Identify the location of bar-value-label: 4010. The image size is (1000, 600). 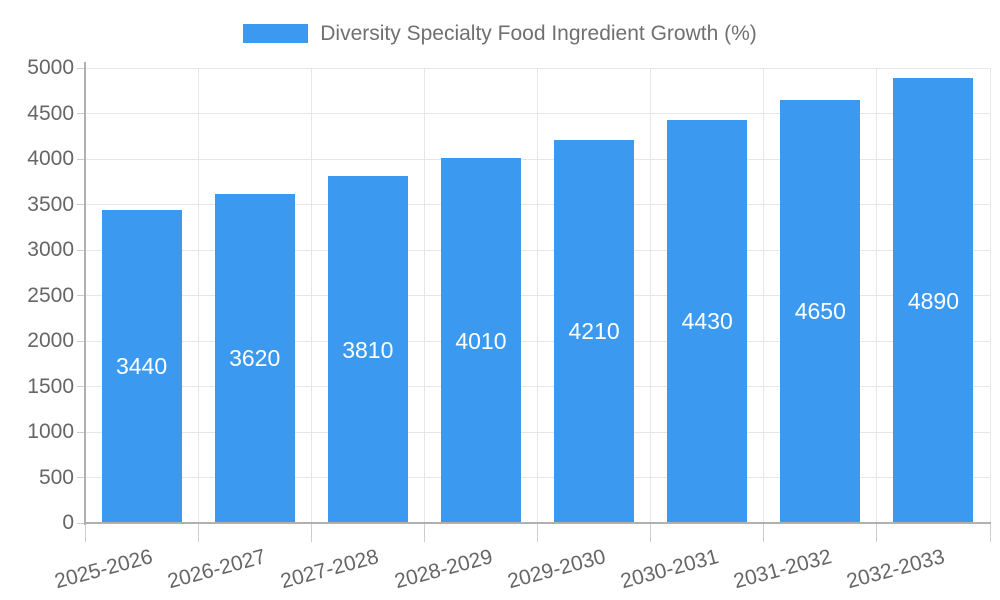
(481, 340).